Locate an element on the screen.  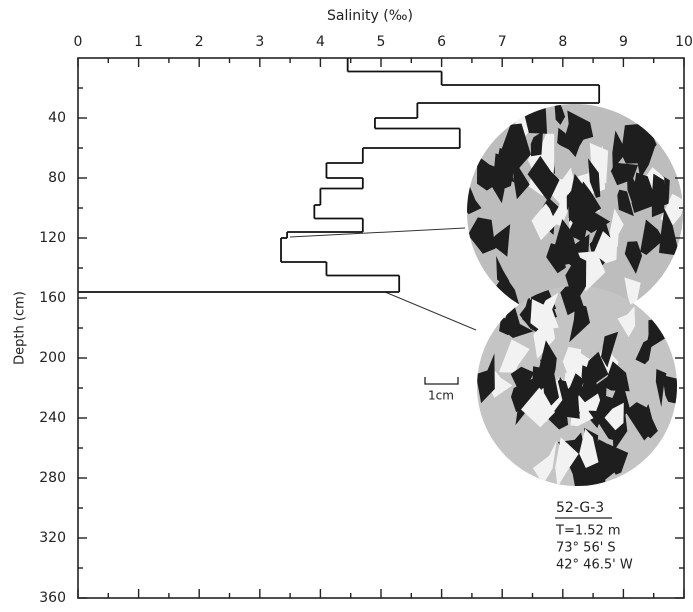
x-tick-label: 0 is located at coordinates (78, 42).